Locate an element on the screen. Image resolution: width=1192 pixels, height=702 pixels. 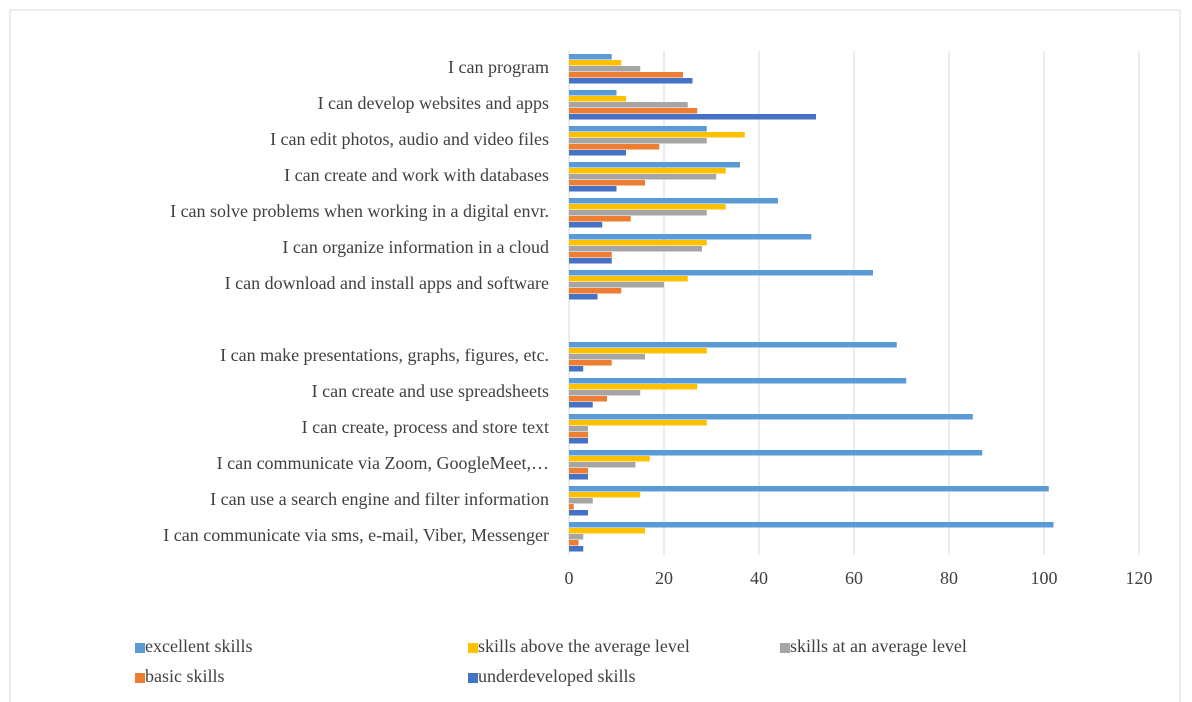
legend-label: skills at an average level is located at coordinates (878, 646).